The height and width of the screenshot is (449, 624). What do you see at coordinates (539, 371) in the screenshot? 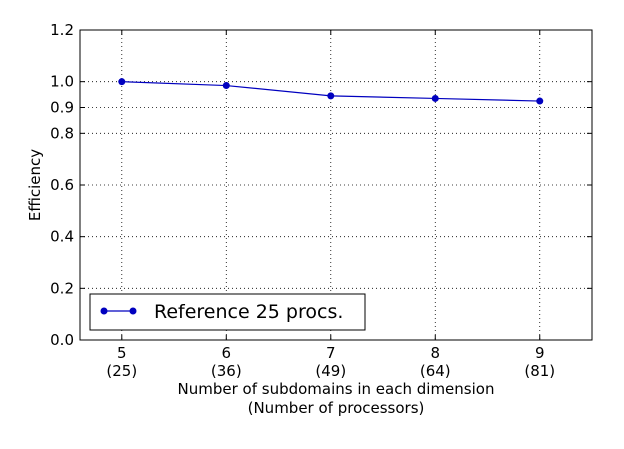
I see `x-tick-sublabel: (81)` at bounding box center [539, 371].